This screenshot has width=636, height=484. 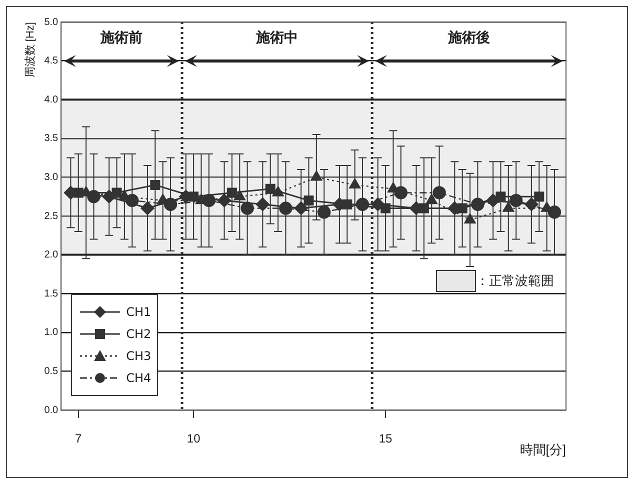 I want to click on x-tick-label: 7, so click(x=78, y=439).